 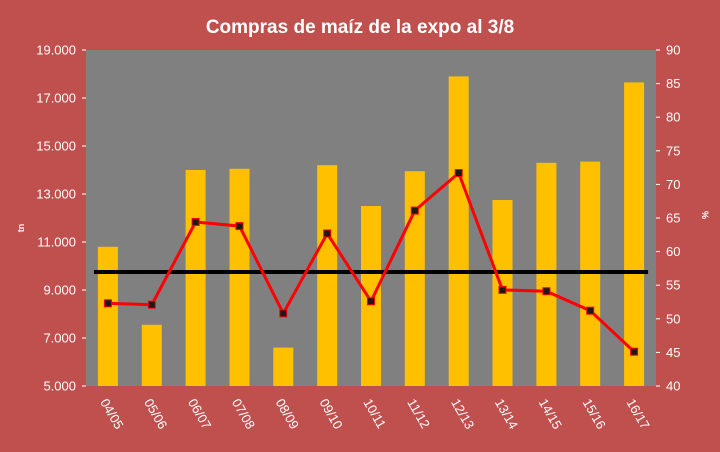 I want to click on left-tick-label: 17.000, so click(x=56, y=98).